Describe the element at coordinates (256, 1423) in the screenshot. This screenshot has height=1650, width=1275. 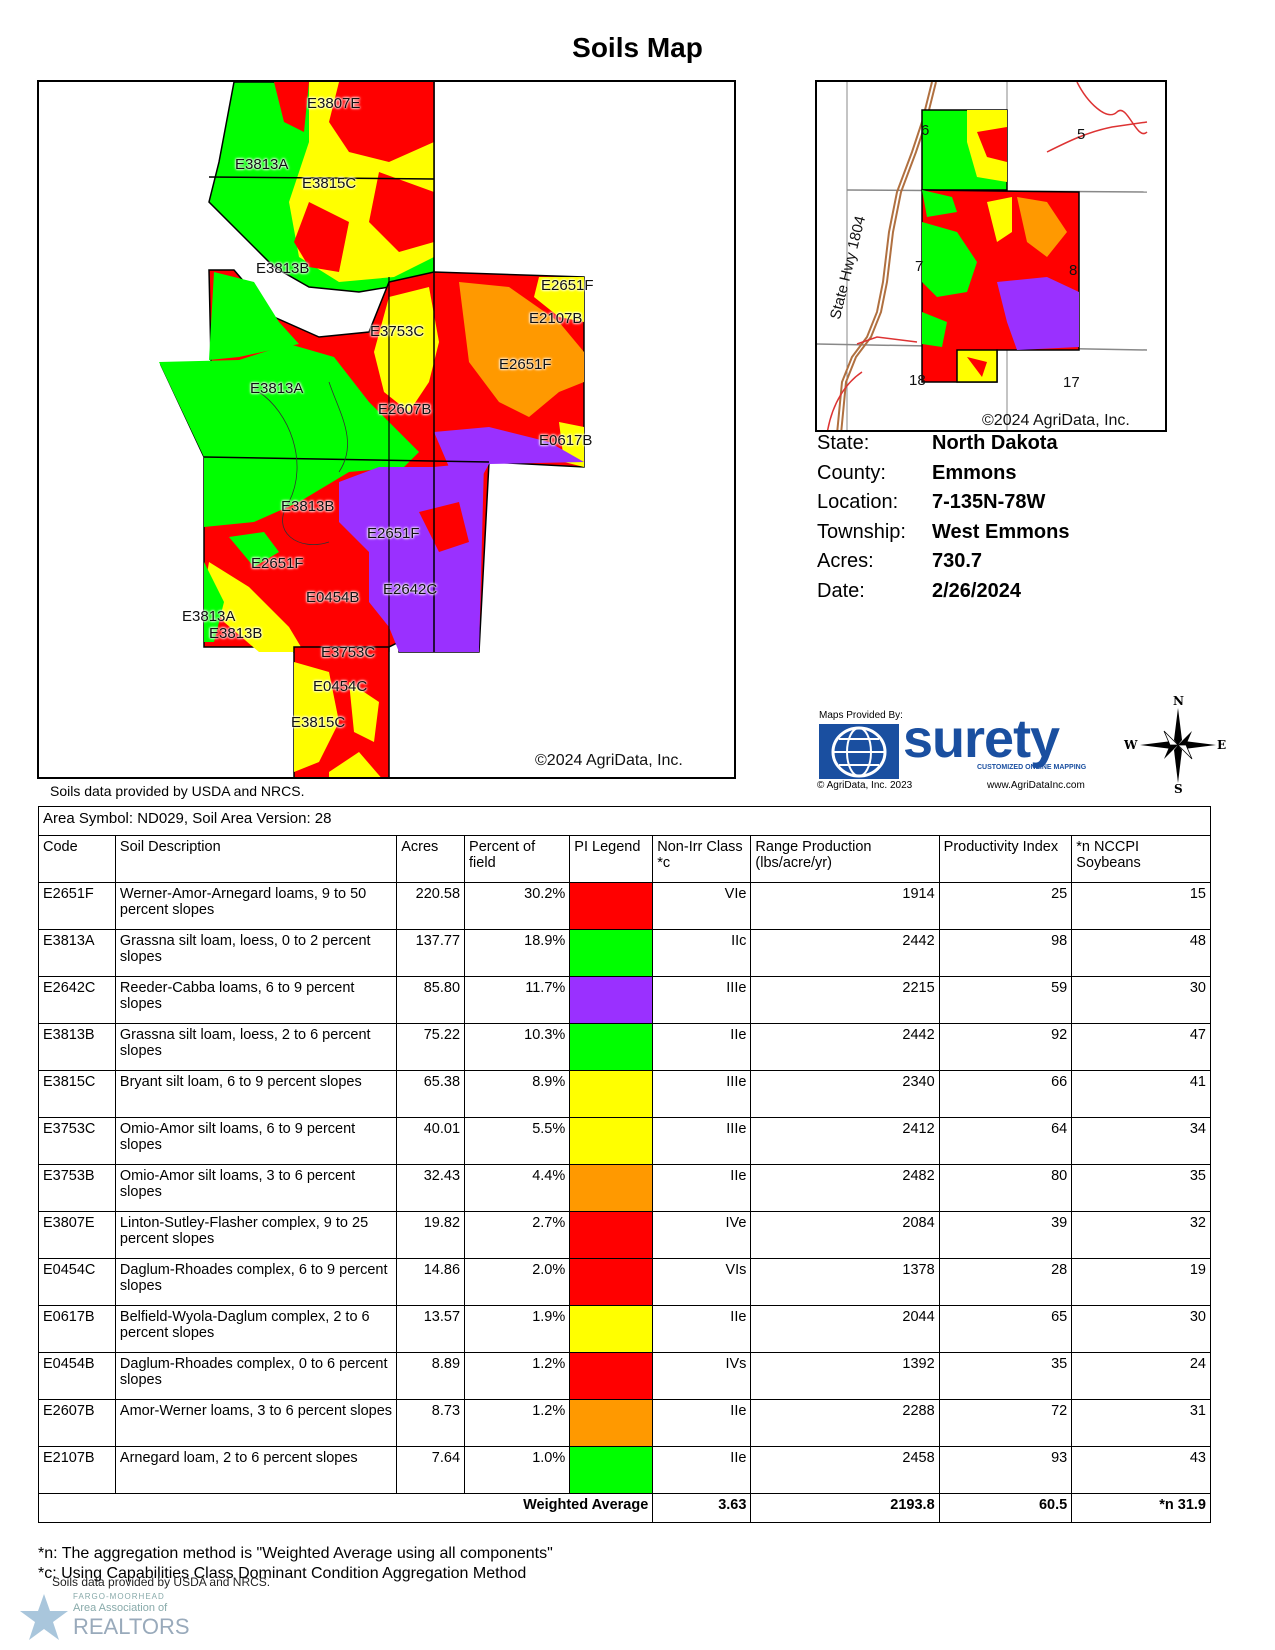
I see `soil-description: Amor-Werner loams, 3 to 6 percent slopes` at that location.